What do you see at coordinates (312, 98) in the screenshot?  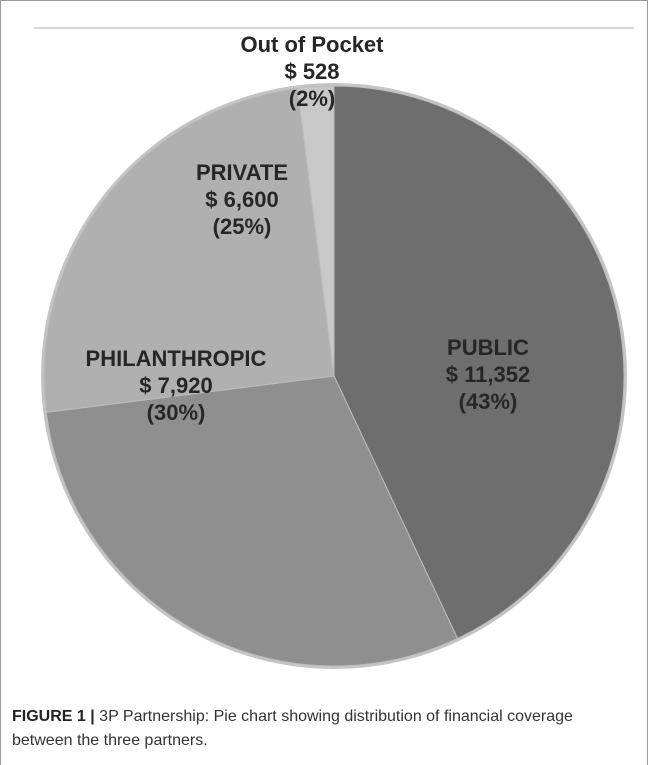 I see `slice-label-line: (2%)` at bounding box center [312, 98].